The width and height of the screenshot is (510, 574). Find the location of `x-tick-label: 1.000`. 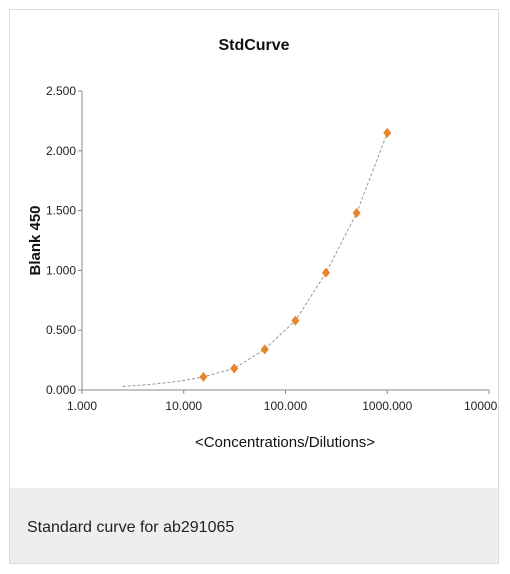

x-tick-label: 1.000 is located at coordinates (82, 406).